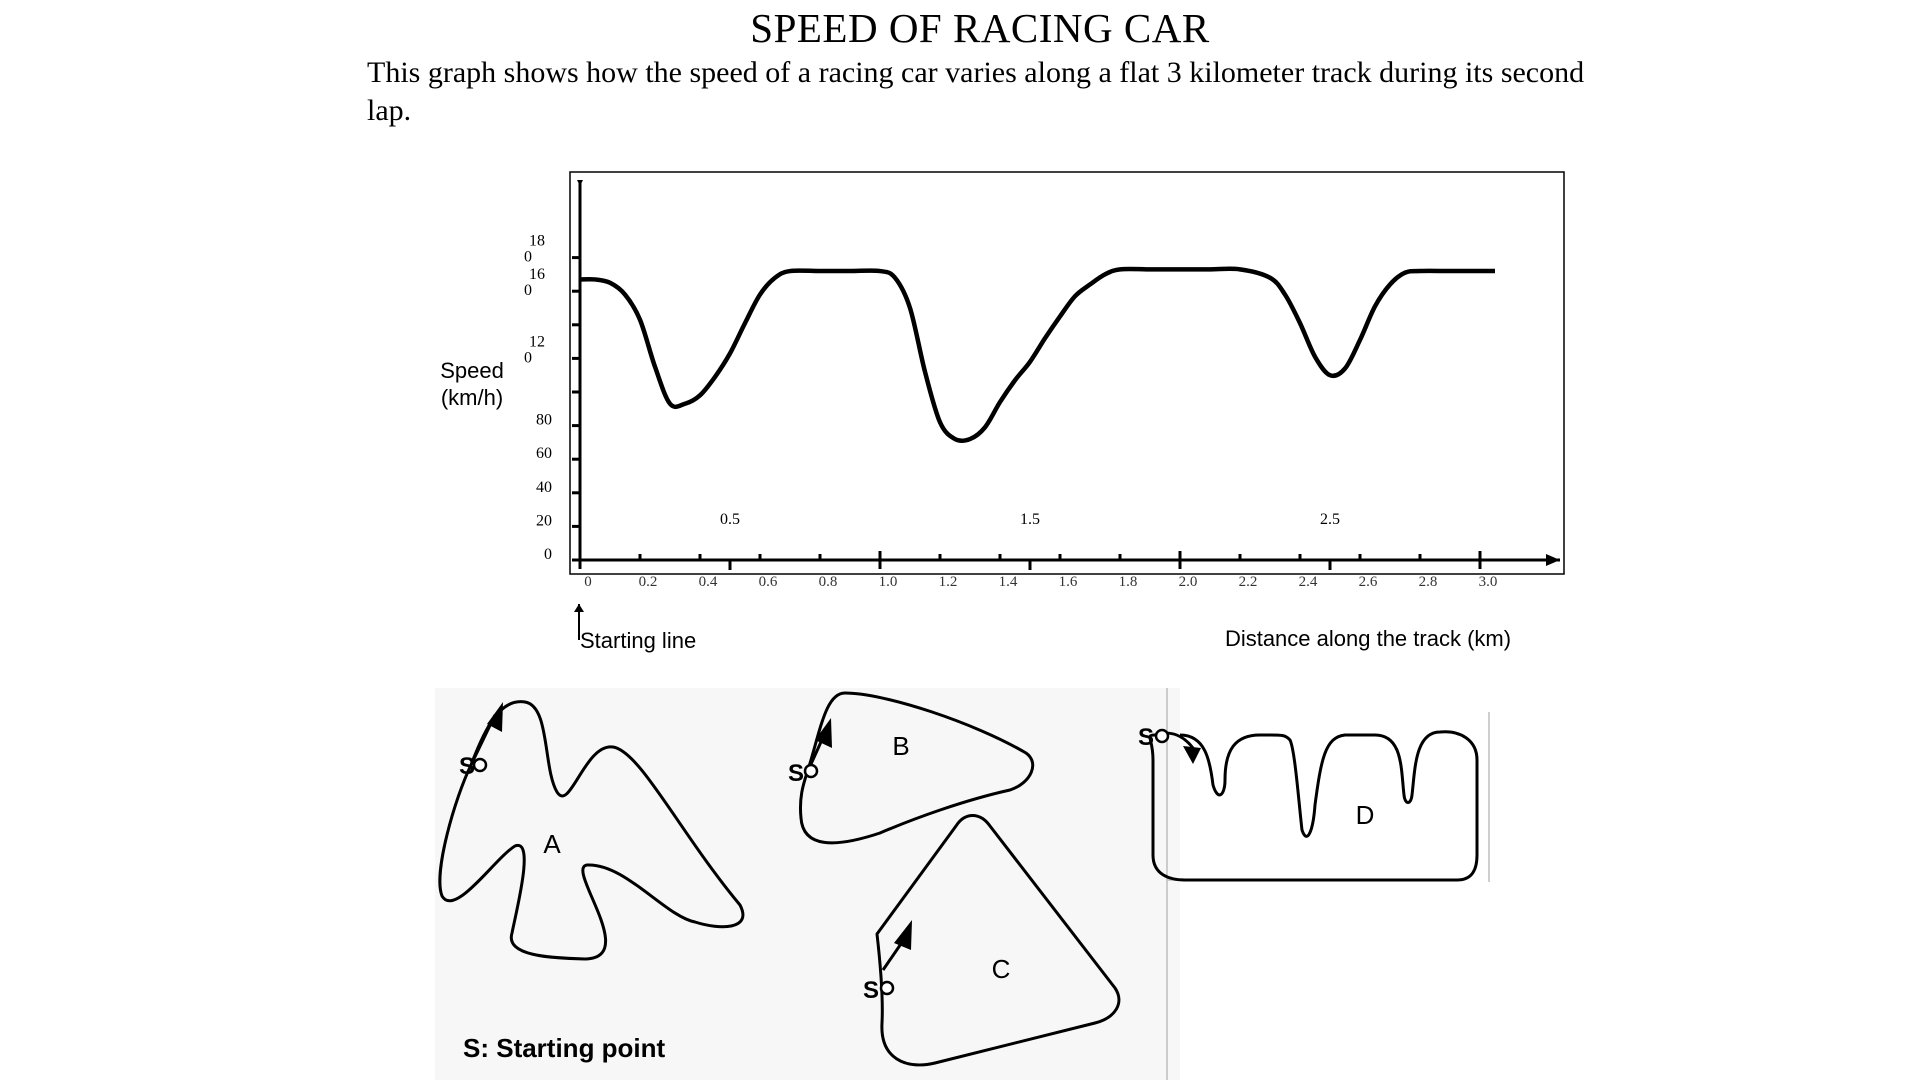  Describe the element at coordinates (768, 582) in the screenshot. I see `x-tick-label: 0.6` at that location.